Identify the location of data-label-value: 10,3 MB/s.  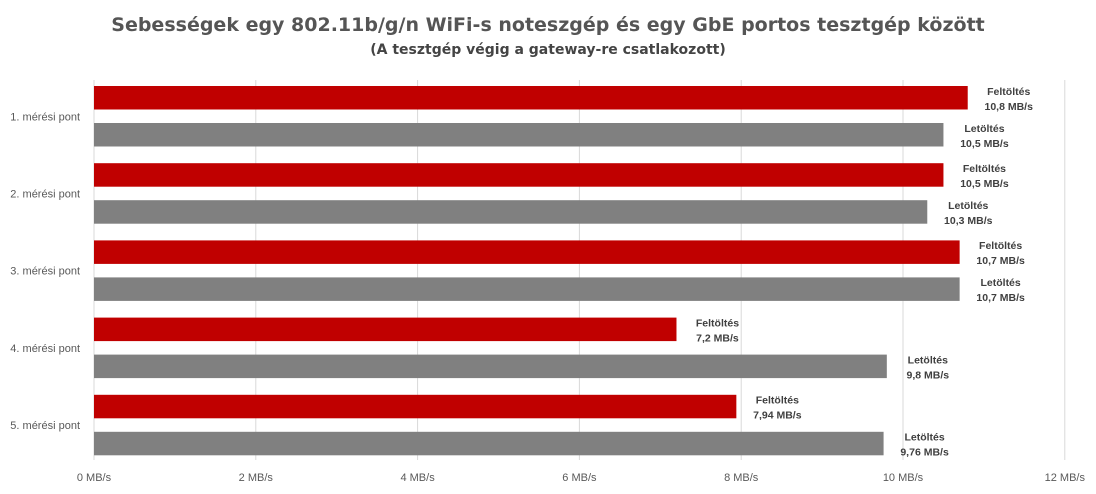
(968, 221).